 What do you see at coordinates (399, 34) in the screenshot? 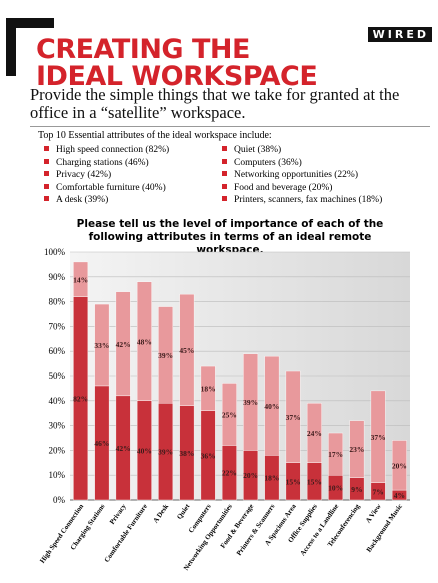
I see `logo: WIRED` at bounding box center [399, 34].